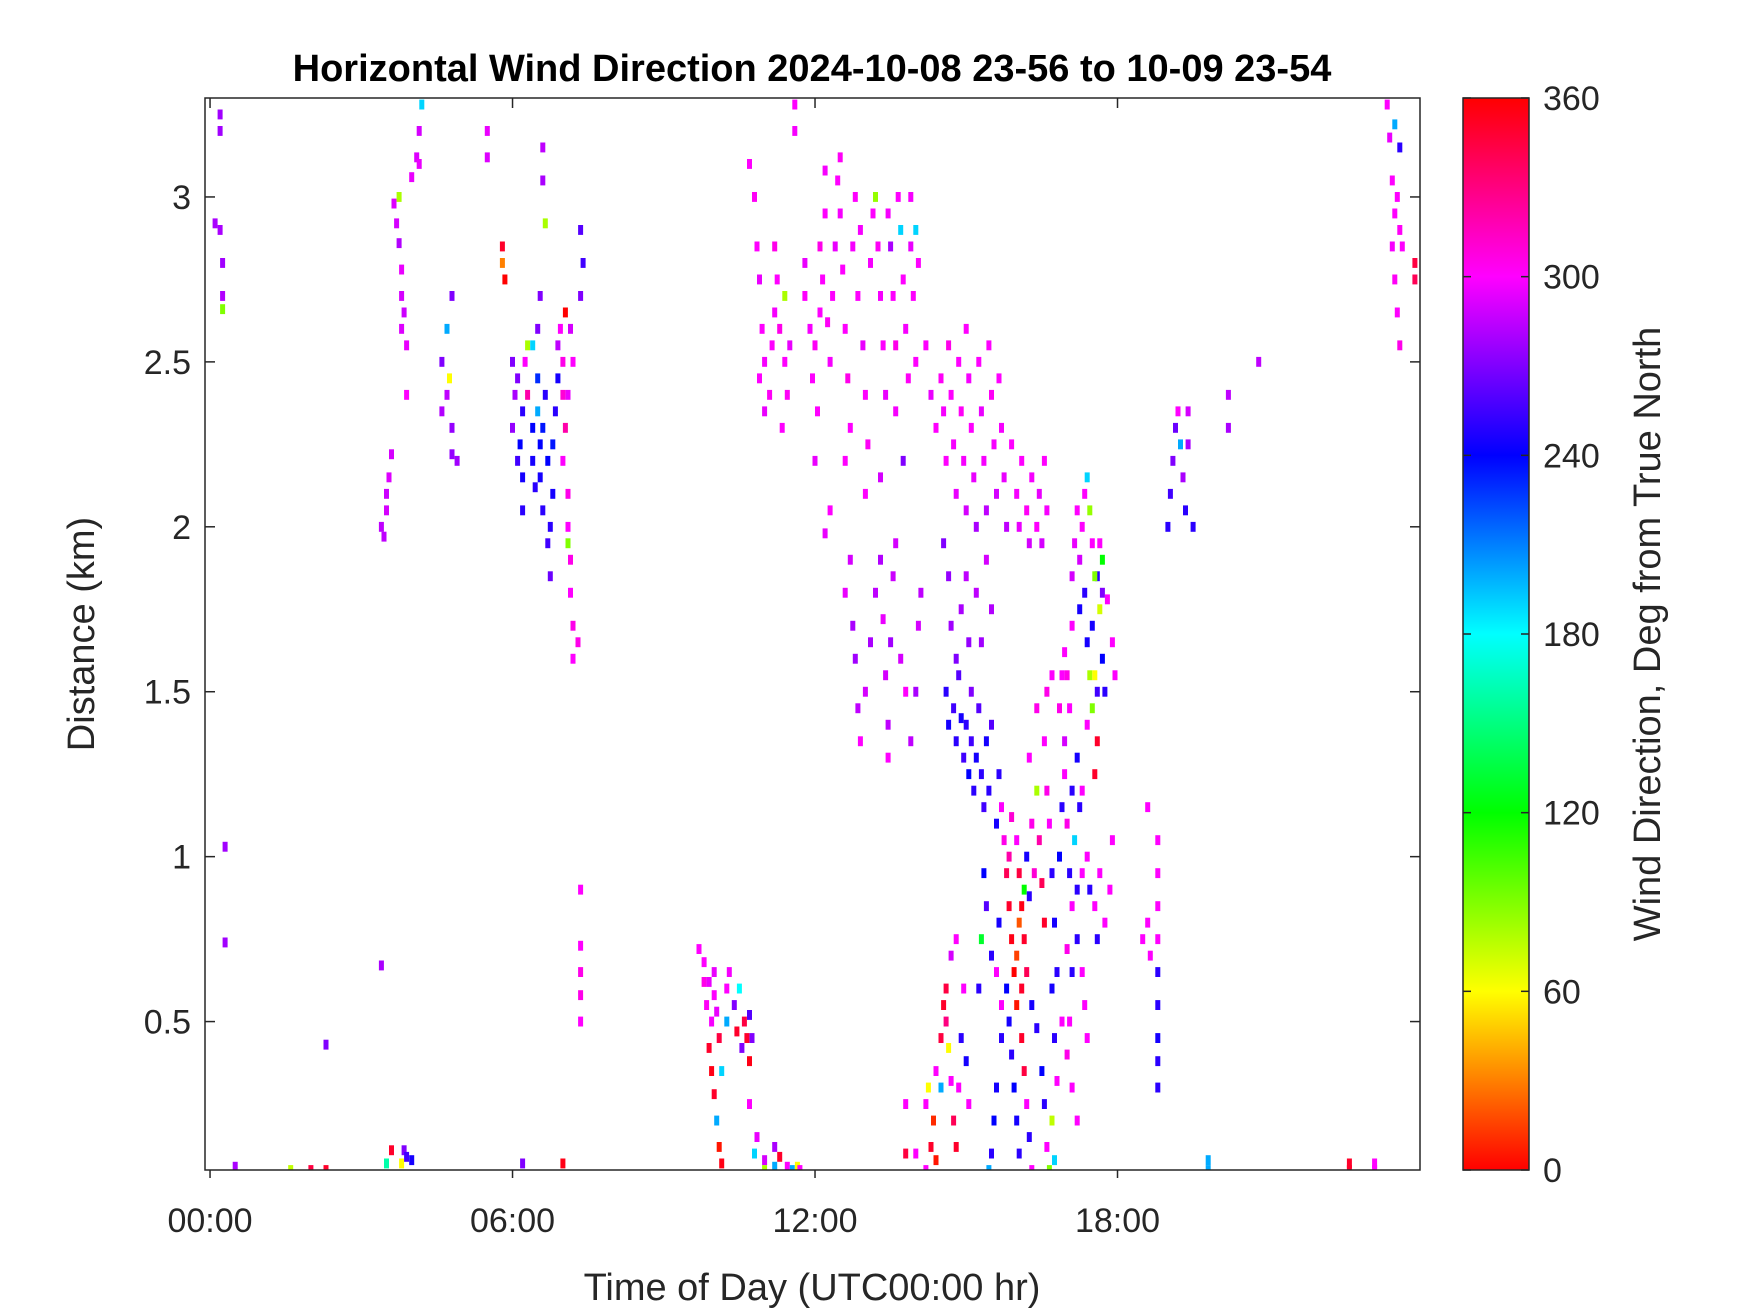 The width and height of the screenshot is (1750, 1313). I want to click on x-tick-label: 12:00, so click(814, 1221).